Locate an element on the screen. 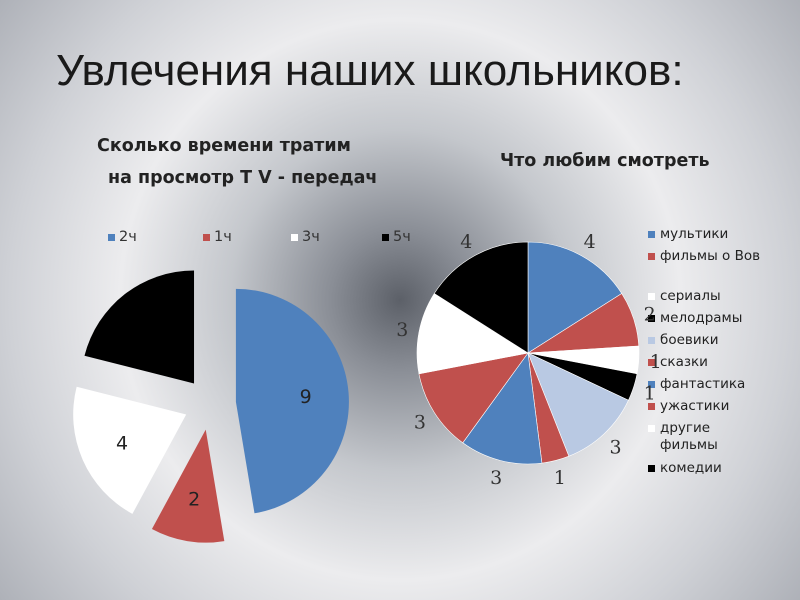  slide-title: Увлечения наших школьников: is located at coordinates (370, 70).